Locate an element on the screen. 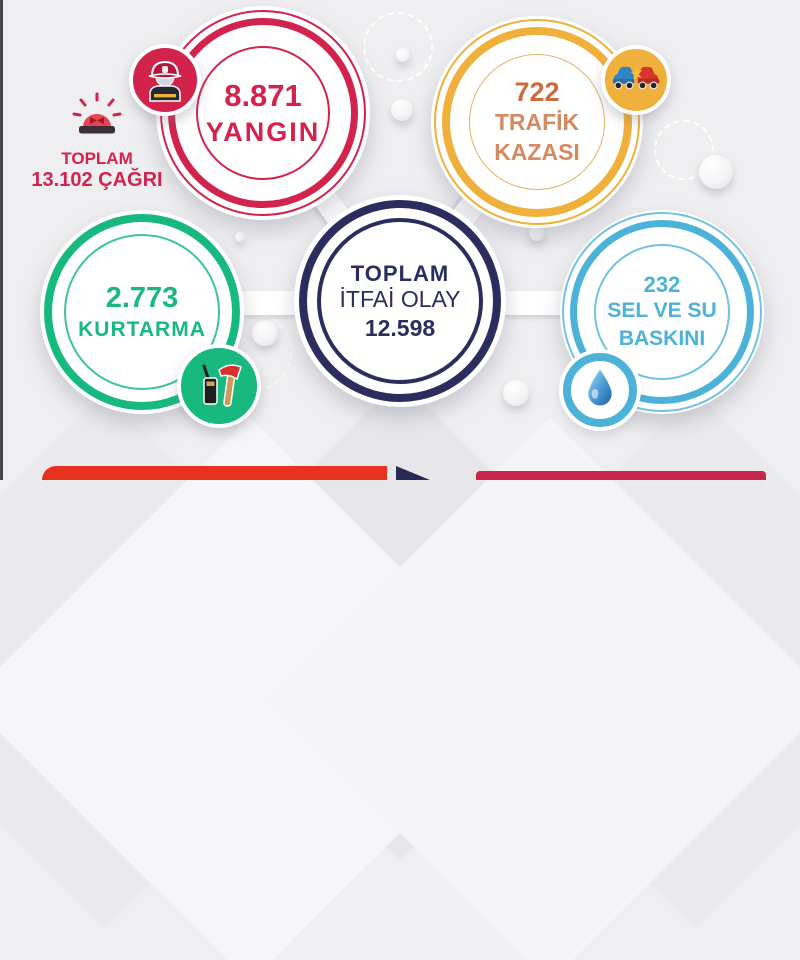 The image size is (800, 960). left-edge-strip is located at coordinates (1, 240).